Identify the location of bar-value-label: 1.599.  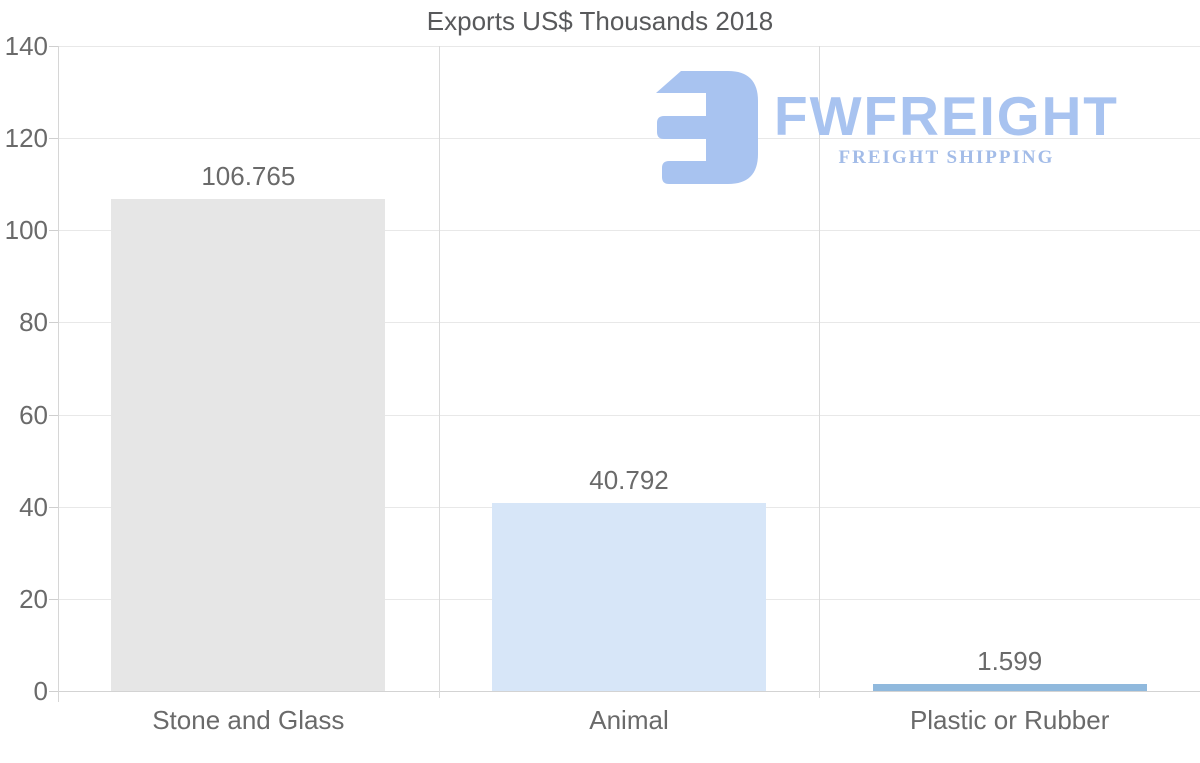
(1010, 660).